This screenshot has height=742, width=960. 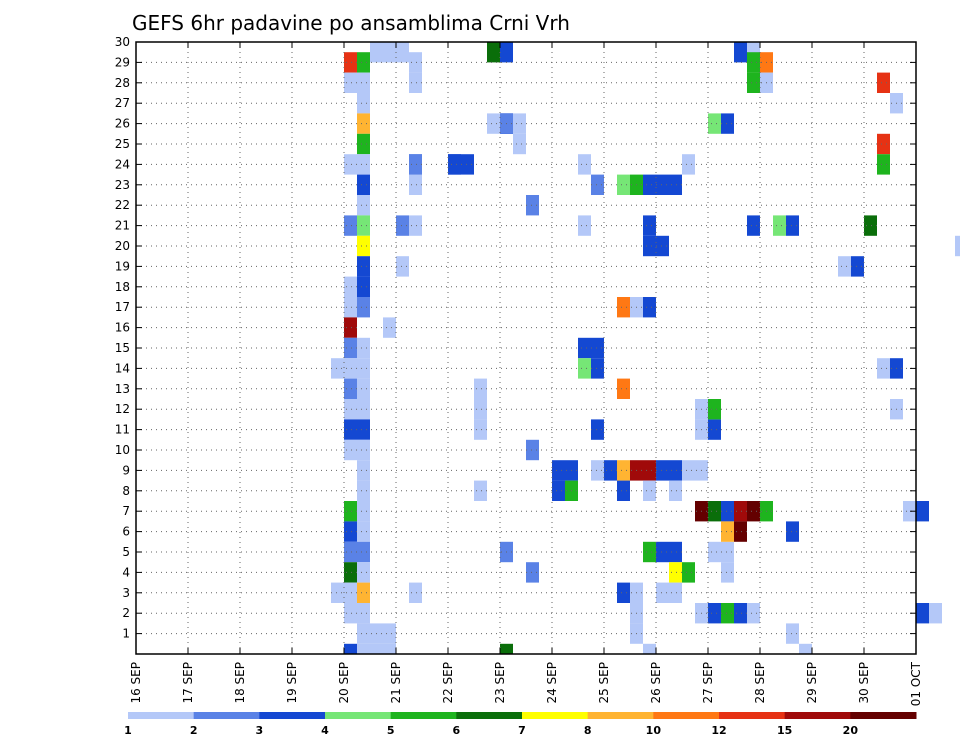 What do you see at coordinates (391, 730) in the screenshot?
I see `colorbar-label: 5` at bounding box center [391, 730].